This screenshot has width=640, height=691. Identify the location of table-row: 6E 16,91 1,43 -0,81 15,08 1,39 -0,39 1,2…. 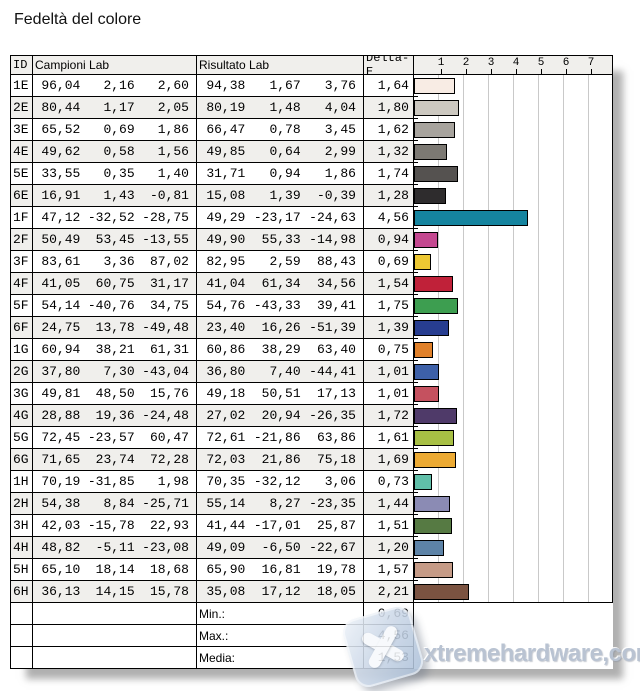
(311, 195).